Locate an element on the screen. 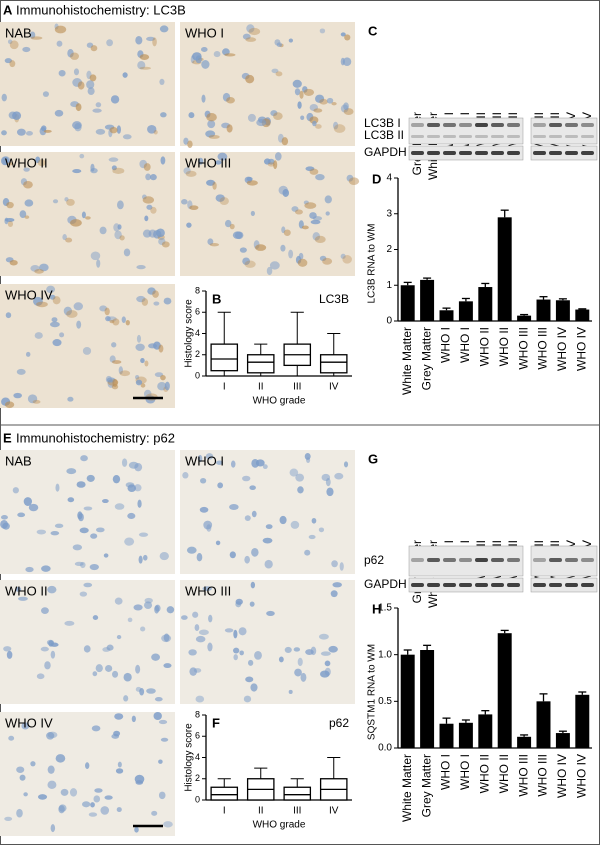 The image size is (600, 845). x-tick-label: III is located at coordinates (297, 811).